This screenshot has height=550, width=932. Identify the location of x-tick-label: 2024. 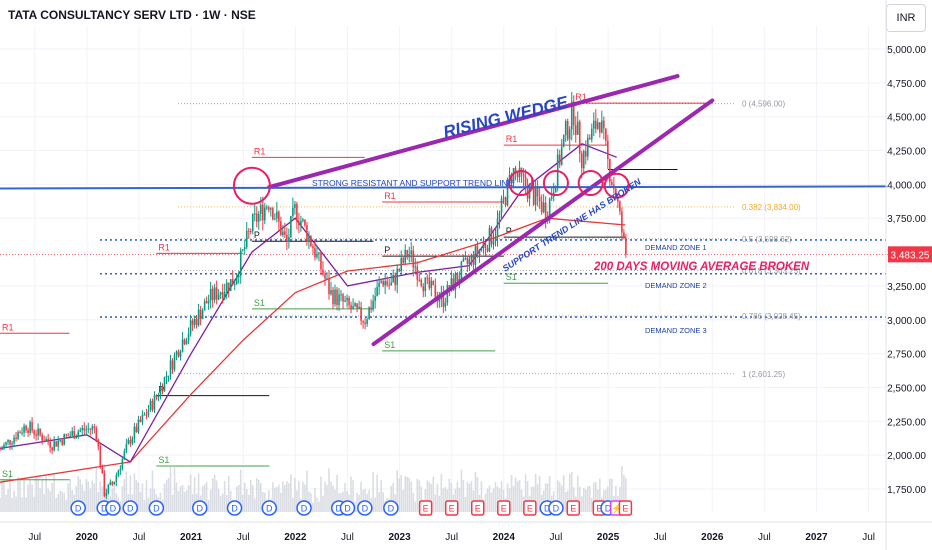
(504, 537).